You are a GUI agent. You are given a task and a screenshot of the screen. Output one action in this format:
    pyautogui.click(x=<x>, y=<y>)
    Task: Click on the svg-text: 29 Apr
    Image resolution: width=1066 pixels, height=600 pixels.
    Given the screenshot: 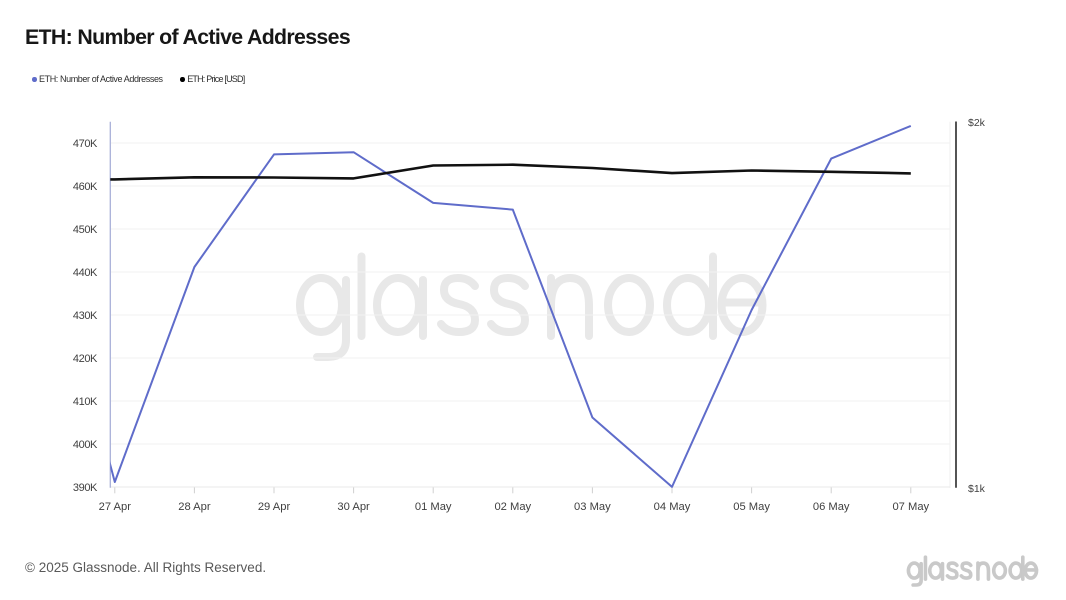 What is the action you would take?
    pyautogui.click(x=274, y=507)
    